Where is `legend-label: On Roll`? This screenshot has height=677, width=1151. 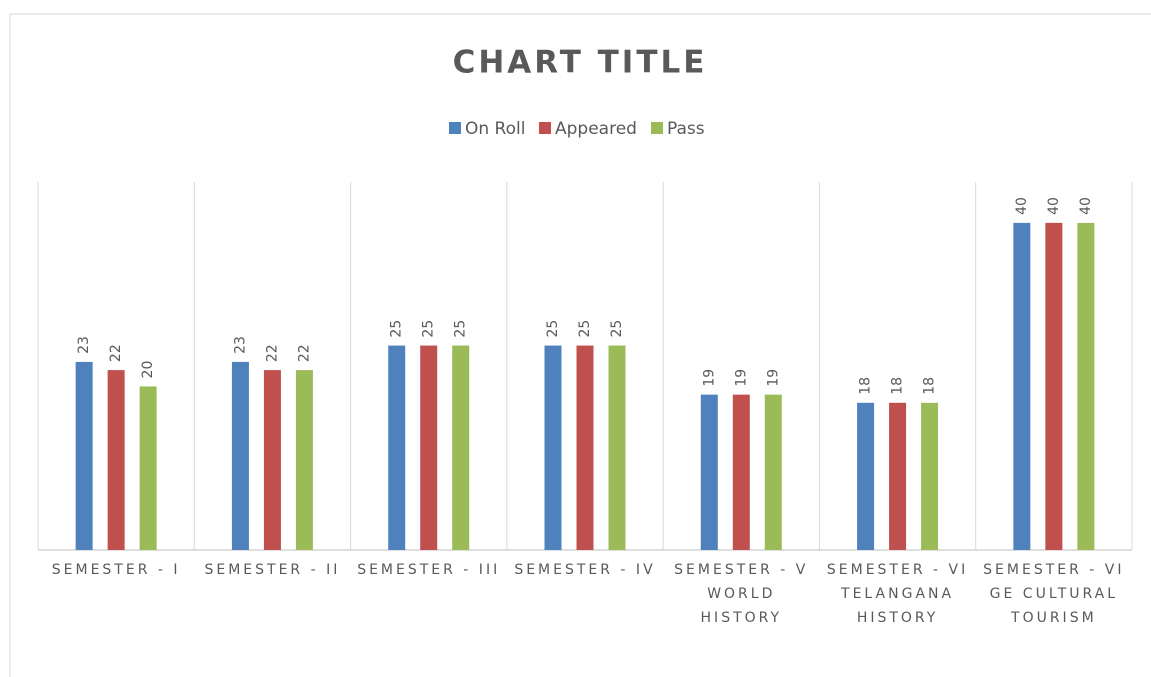
legend-label: On Roll is located at coordinates (495, 129).